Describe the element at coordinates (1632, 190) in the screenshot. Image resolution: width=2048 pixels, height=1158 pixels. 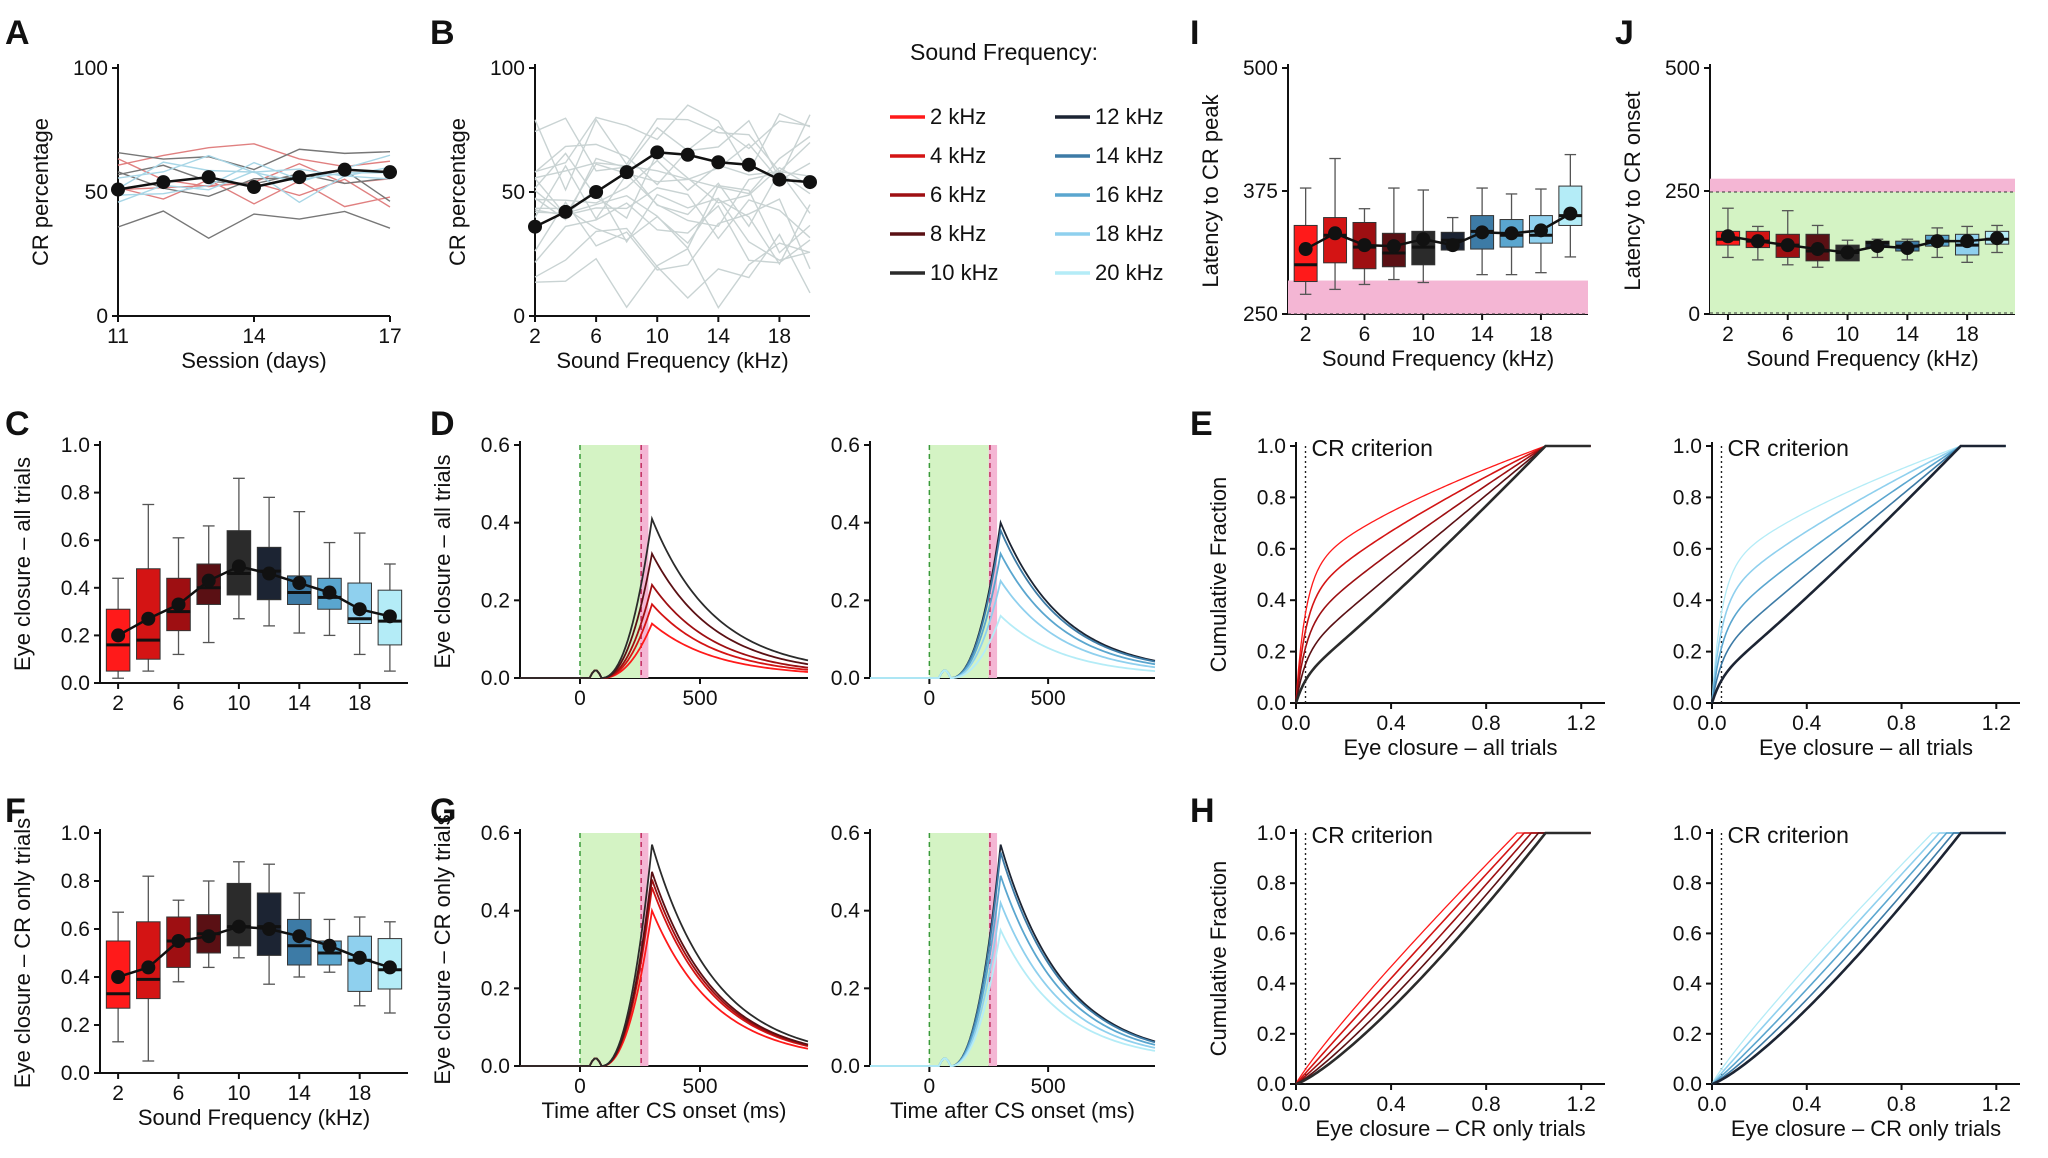
I see `y-axis-label: Latency to CR onset` at that location.